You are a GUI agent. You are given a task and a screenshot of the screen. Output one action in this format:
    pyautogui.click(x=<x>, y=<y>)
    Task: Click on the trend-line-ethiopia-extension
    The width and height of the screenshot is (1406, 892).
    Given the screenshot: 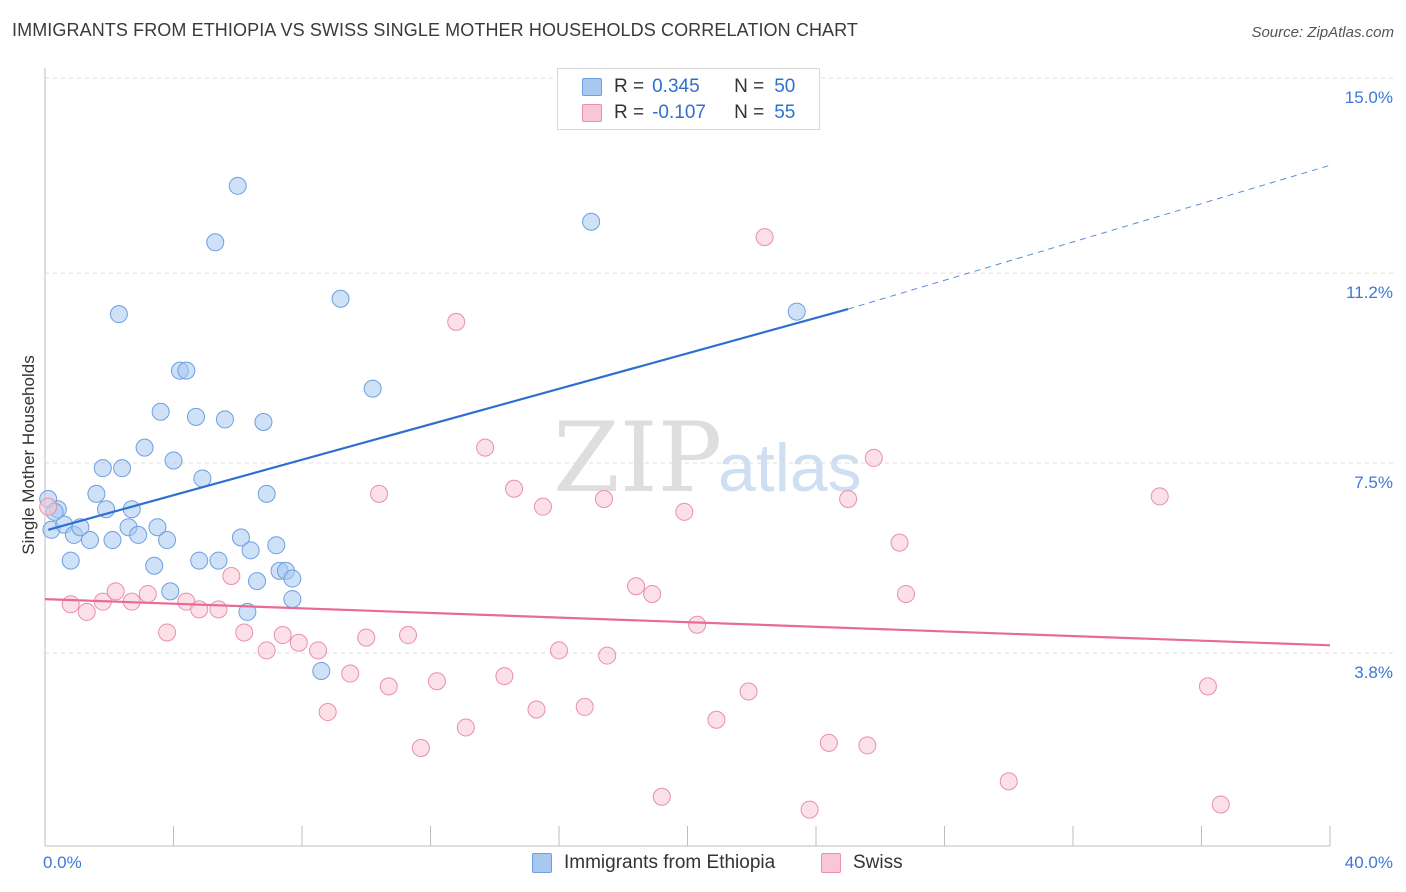 What is the action you would take?
    pyautogui.click(x=1089, y=237)
    